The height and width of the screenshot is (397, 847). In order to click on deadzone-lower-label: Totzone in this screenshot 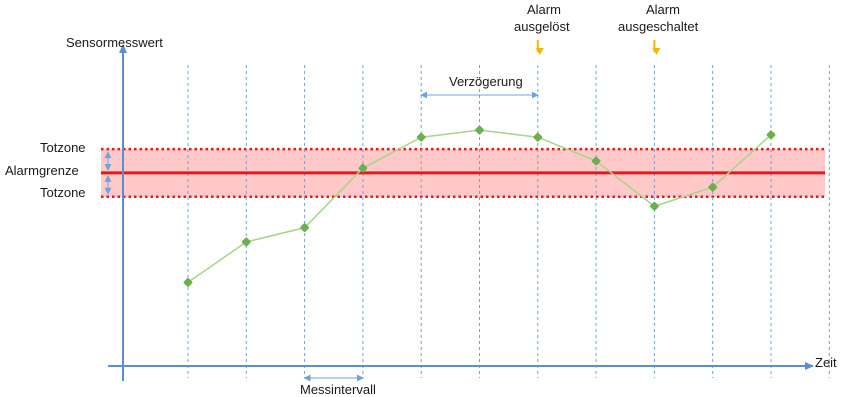, I will do `click(63, 192)`.